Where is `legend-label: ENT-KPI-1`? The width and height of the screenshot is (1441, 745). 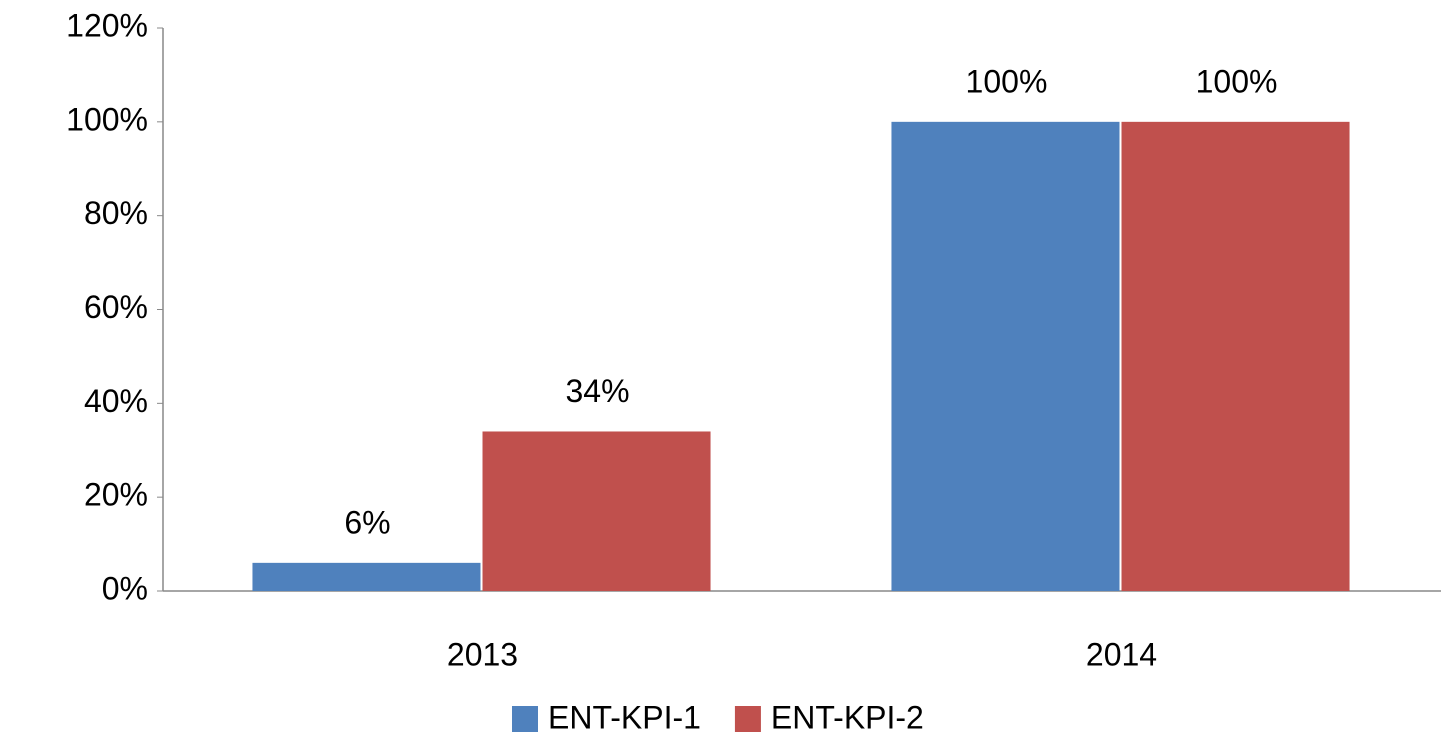
legend-label: ENT-KPI-1 is located at coordinates (624, 717).